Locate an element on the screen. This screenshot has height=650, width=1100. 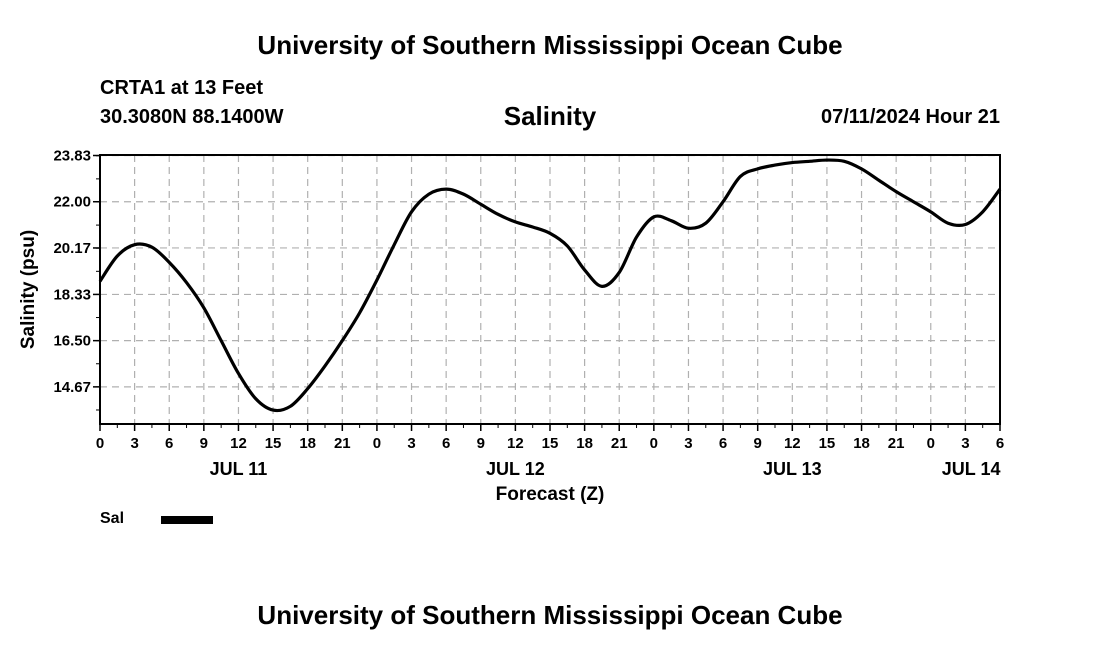
station-coordinates: 30.3080N 88.1400W is located at coordinates (192, 117).